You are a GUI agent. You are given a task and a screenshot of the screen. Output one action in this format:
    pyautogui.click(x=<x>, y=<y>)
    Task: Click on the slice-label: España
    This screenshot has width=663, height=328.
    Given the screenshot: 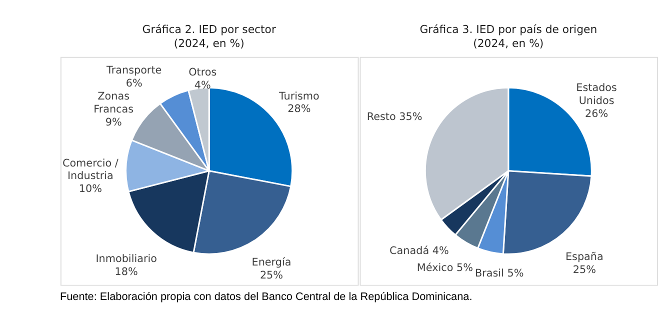 What is the action you would take?
    pyautogui.click(x=584, y=257)
    